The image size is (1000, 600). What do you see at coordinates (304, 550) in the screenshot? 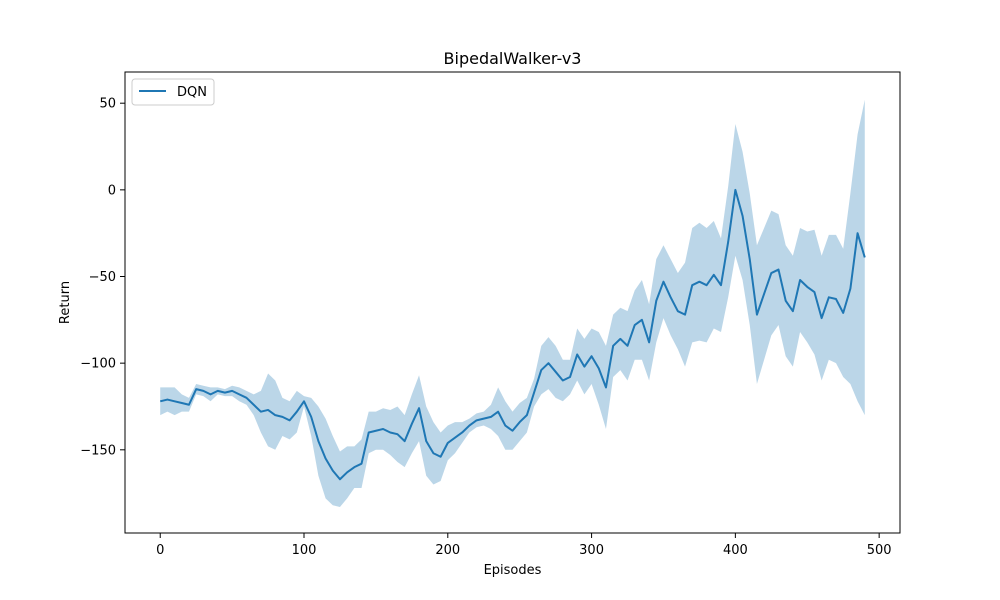
I see `x-tick-label: 100` at bounding box center [304, 550].